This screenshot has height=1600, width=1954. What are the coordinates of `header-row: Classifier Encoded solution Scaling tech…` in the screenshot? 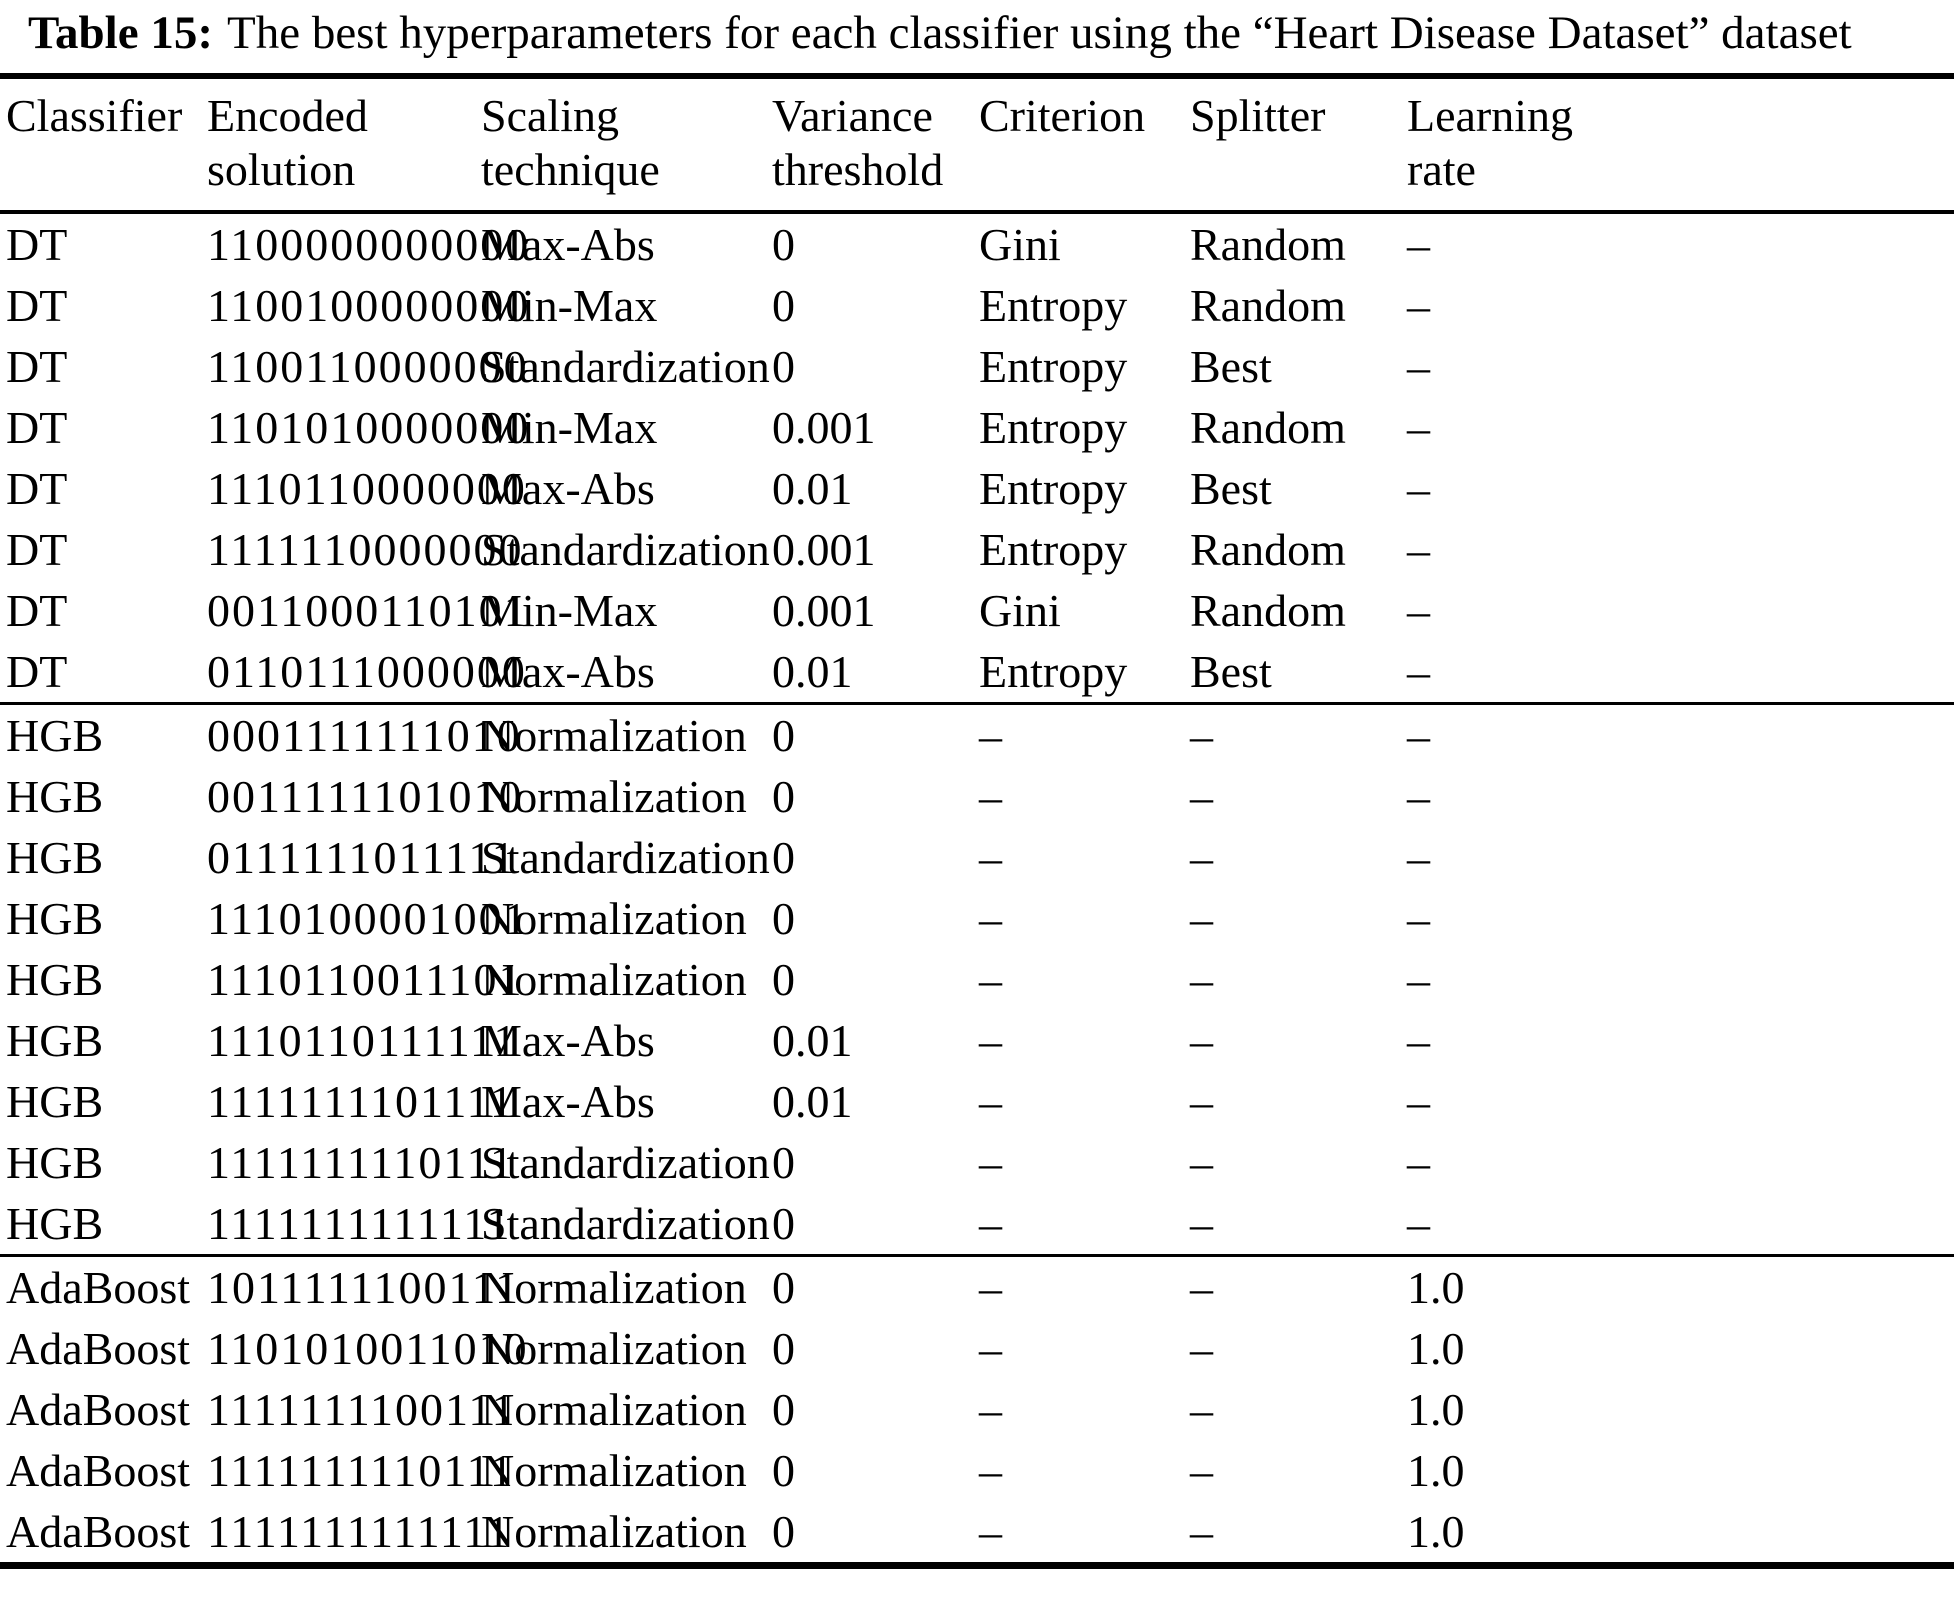 It's located at (977, 145).